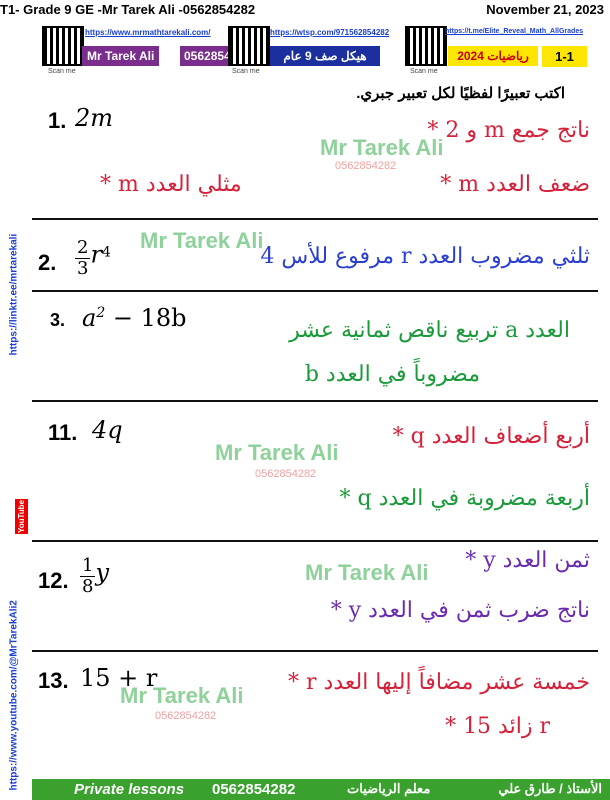  I want to click on website-link: https://www.mrmathtarekali.com/, so click(148, 32).